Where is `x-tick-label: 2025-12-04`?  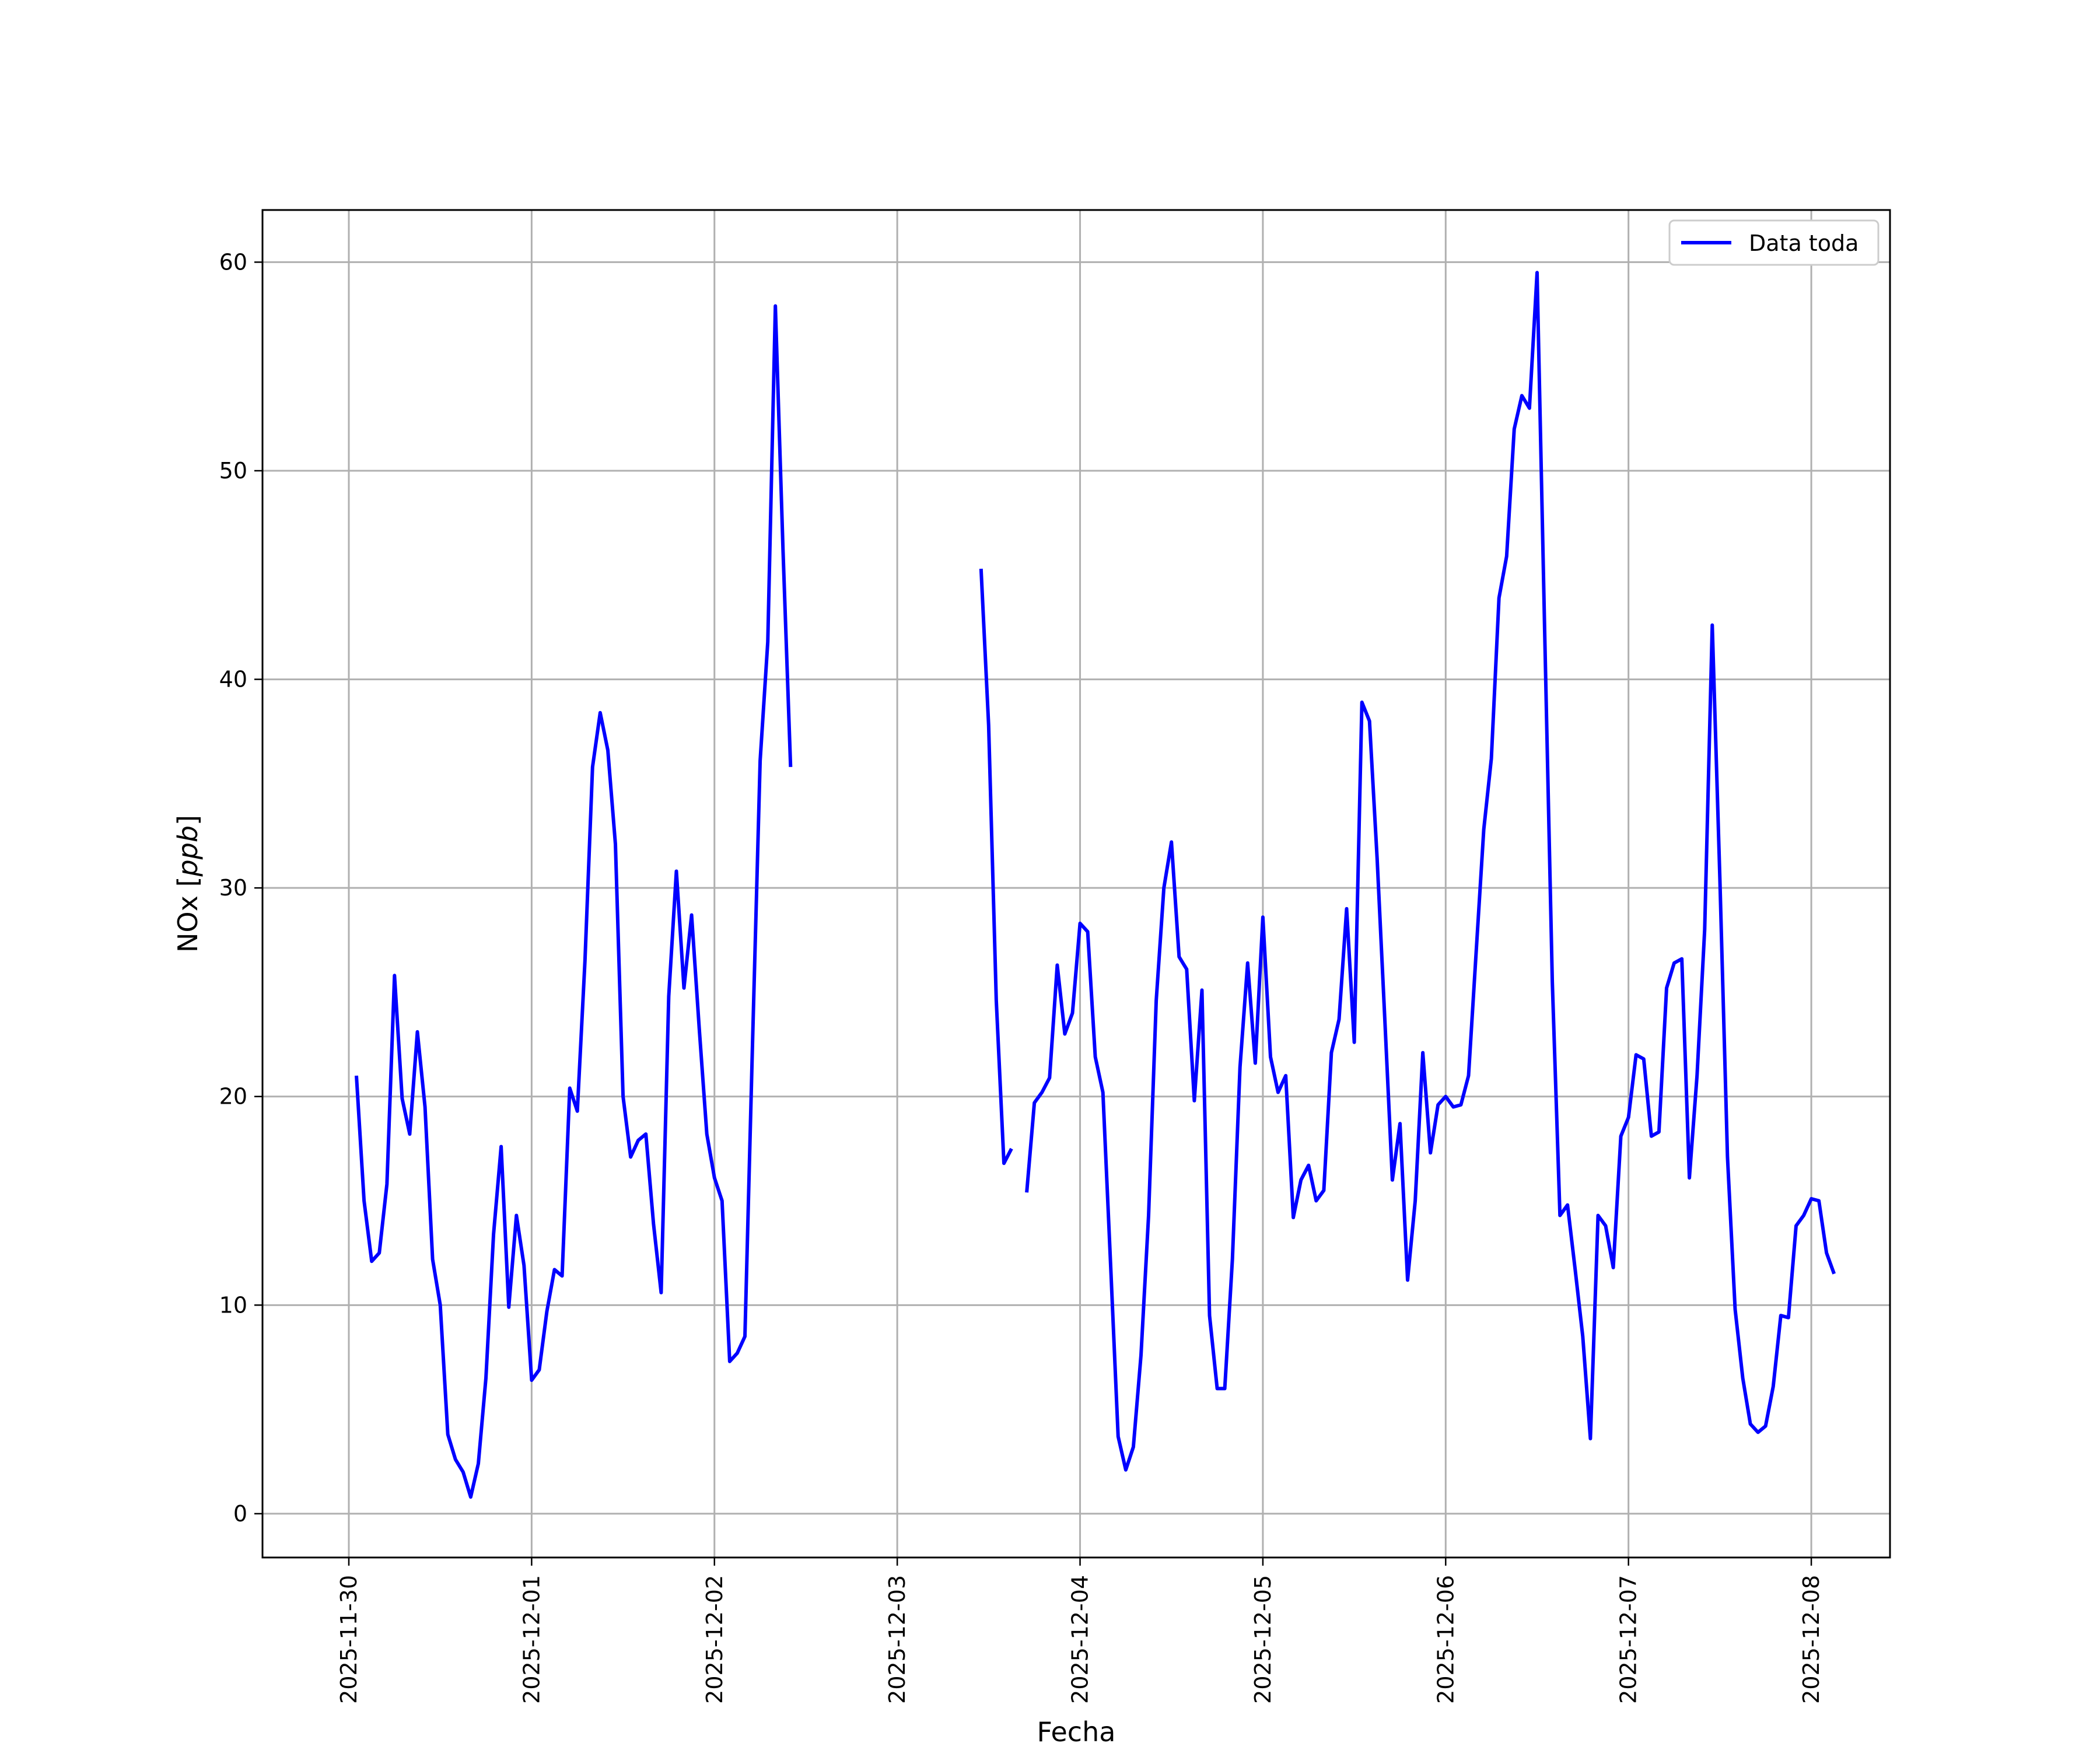
x-tick-label: 2025-12-04 is located at coordinates (1080, 1639).